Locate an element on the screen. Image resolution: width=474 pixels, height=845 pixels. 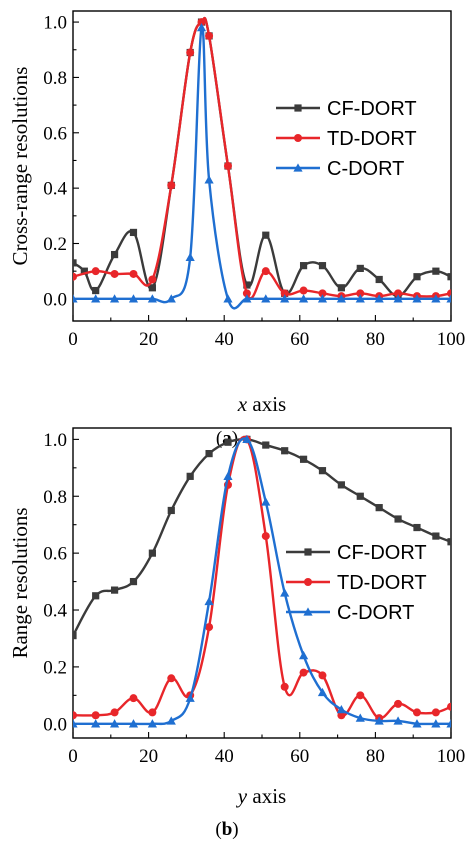
x-tick-label: 0 is located at coordinates (73, 339).